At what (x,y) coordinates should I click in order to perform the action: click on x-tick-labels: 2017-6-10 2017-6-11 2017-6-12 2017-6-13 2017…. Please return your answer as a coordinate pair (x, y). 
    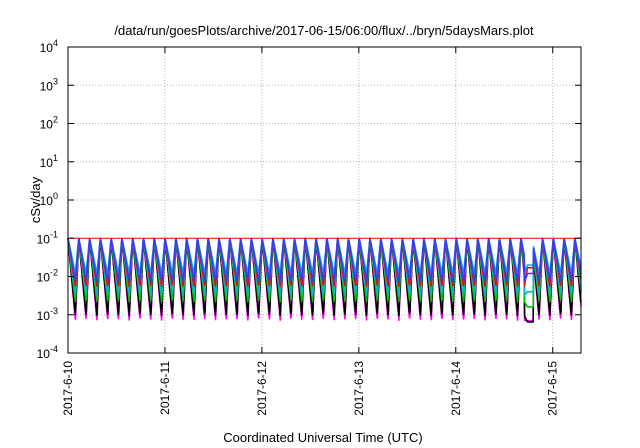
    Looking at the image, I should click on (310, 388).